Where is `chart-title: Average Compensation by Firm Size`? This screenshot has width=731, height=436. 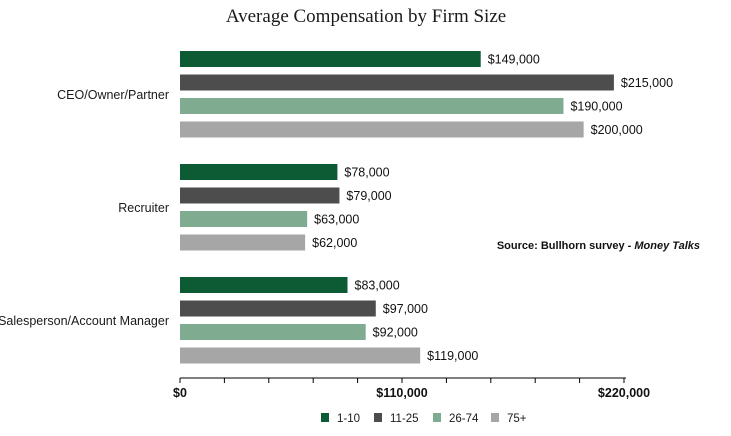
chart-title: Average Compensation by Firm Size is located at coordinates (366, 16).